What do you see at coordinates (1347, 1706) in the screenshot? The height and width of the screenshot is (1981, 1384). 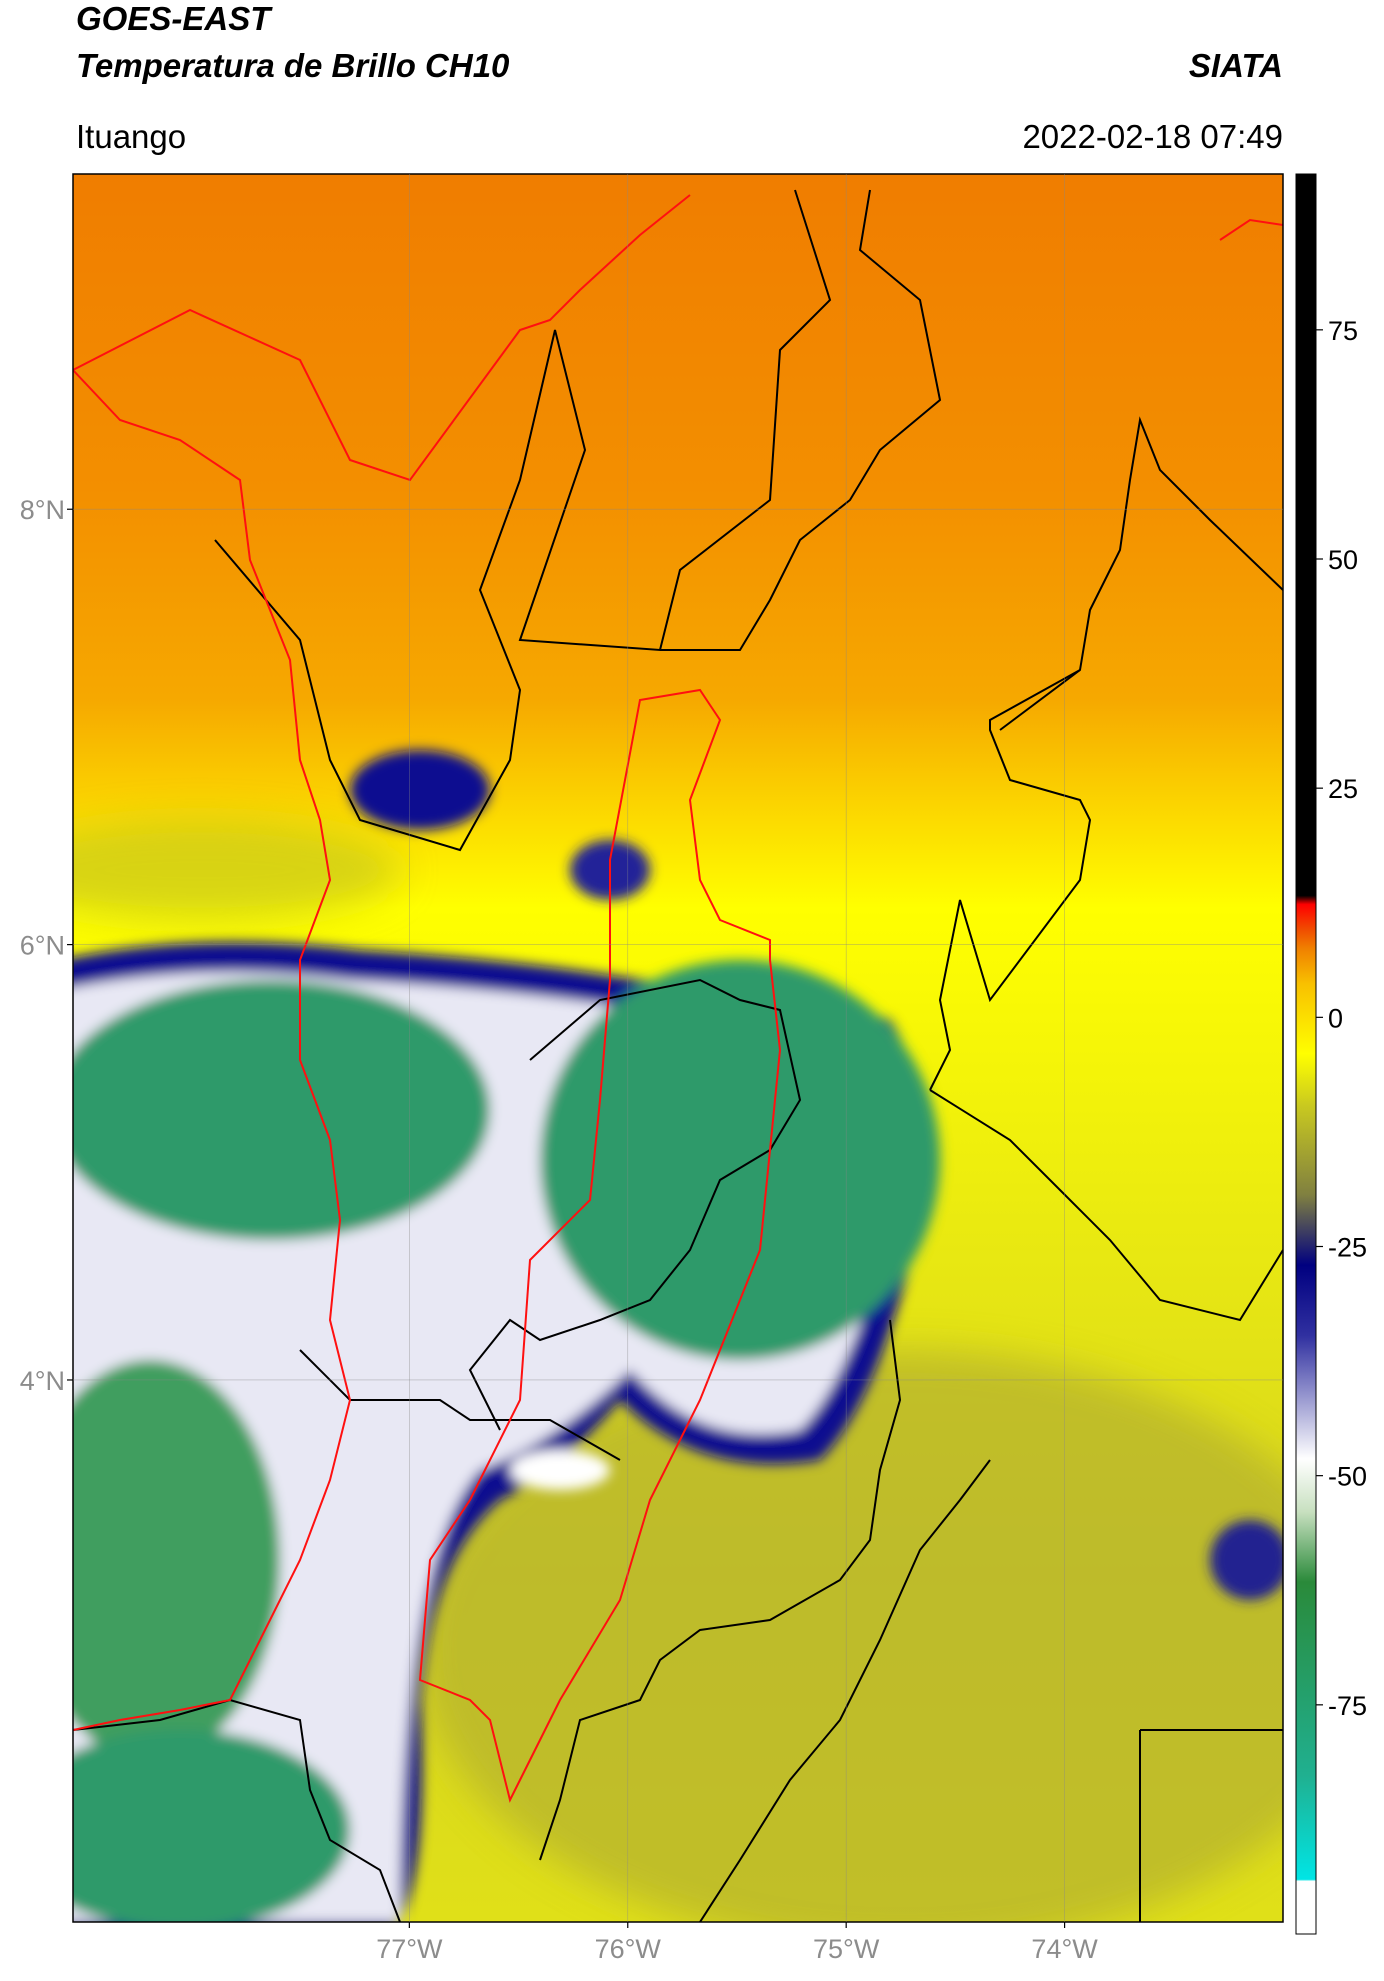 I see `colorbar-tick-label: -75` at bounding box center [1347, 1706].